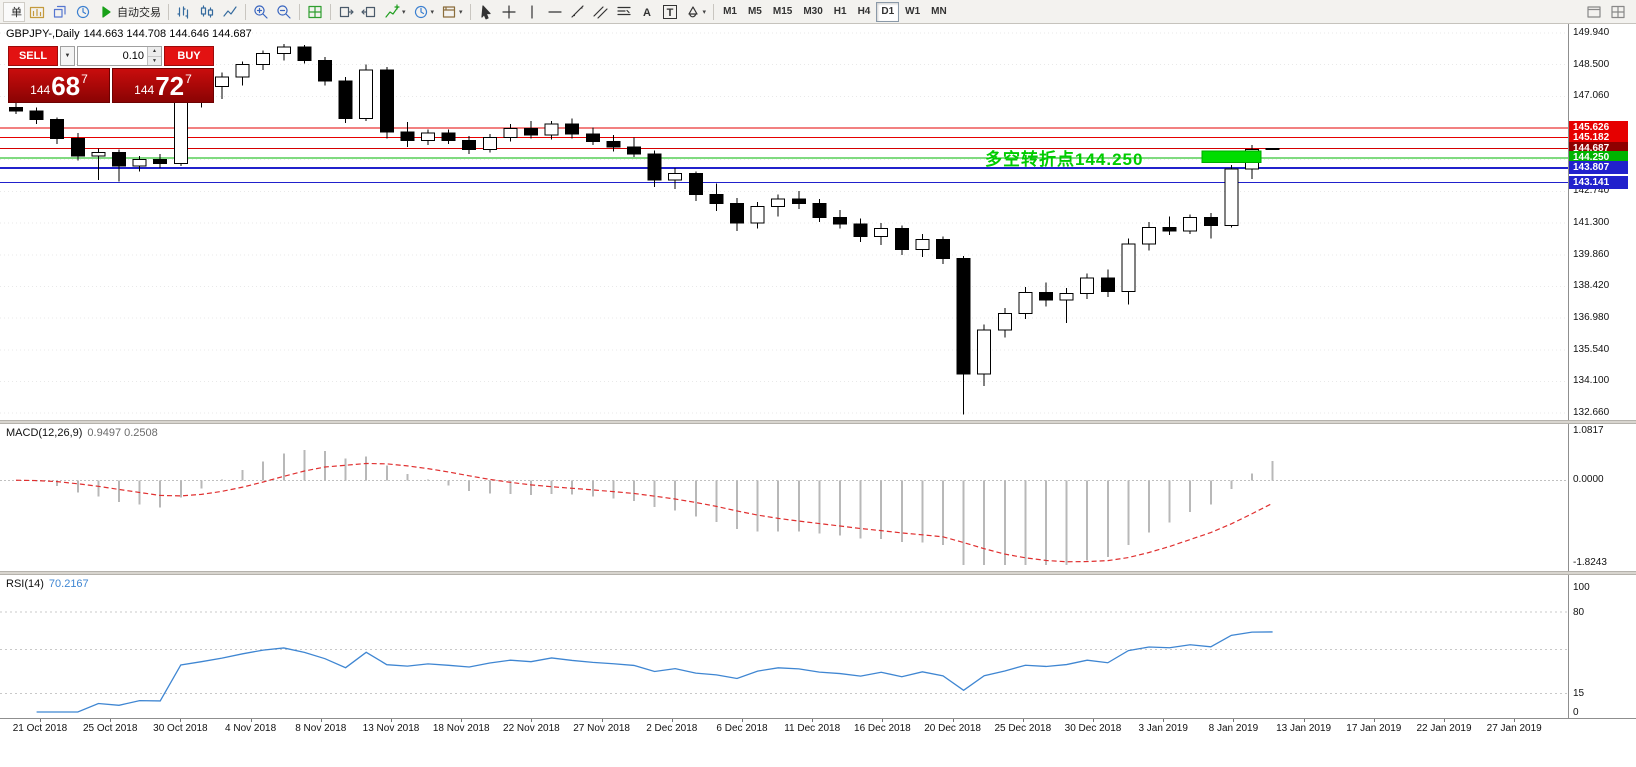 The height and width of the screenshot is (767, 1636). I want to click on vline-icon, so click(531, 11).